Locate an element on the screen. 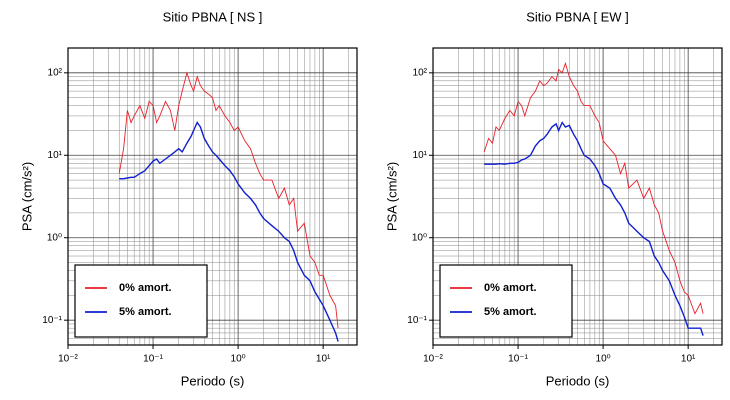 Image resolution: width=730 pixels, height=400 pixels. chart-title: Sitio PBNA [ NS ] is located at coordinates (213, 16).